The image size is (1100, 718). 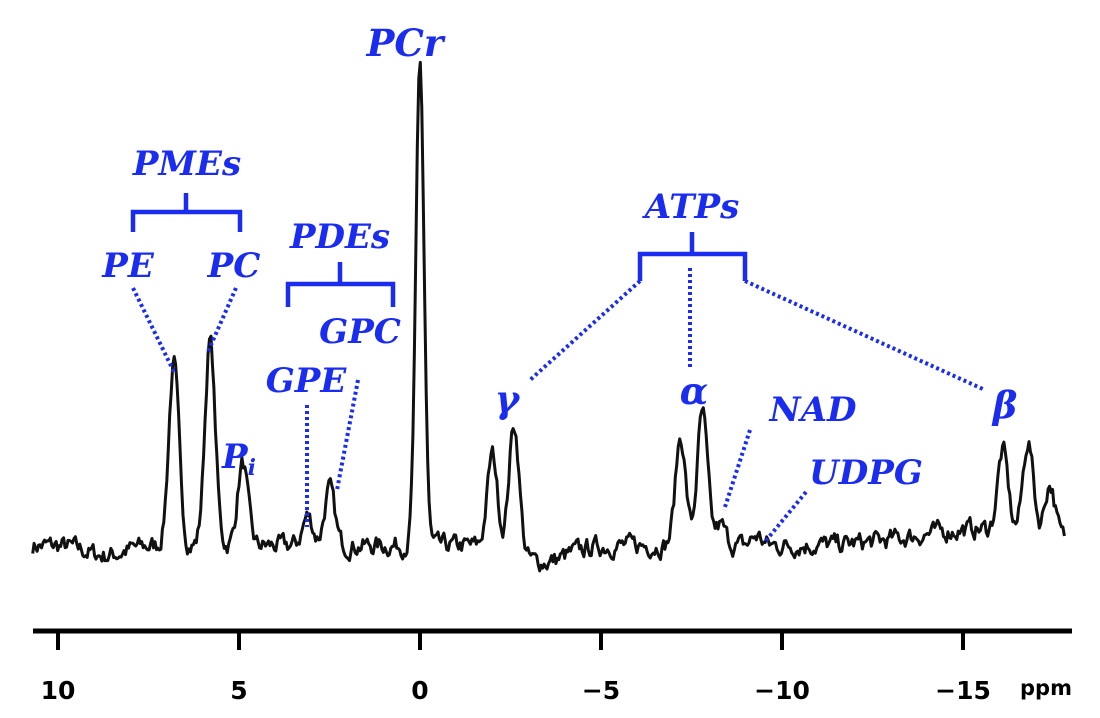 What do you see at coordinates (508, 399) in the screenshot?
I see `label-gamma: γ` at bounding box center [508, 399].